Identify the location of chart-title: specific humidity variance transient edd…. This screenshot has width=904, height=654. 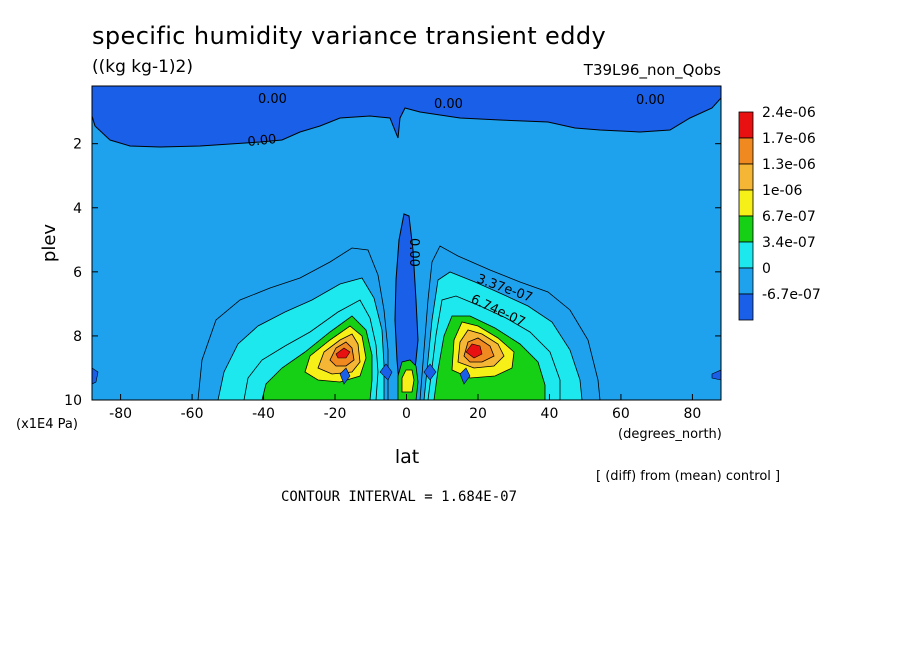
(349, 36).